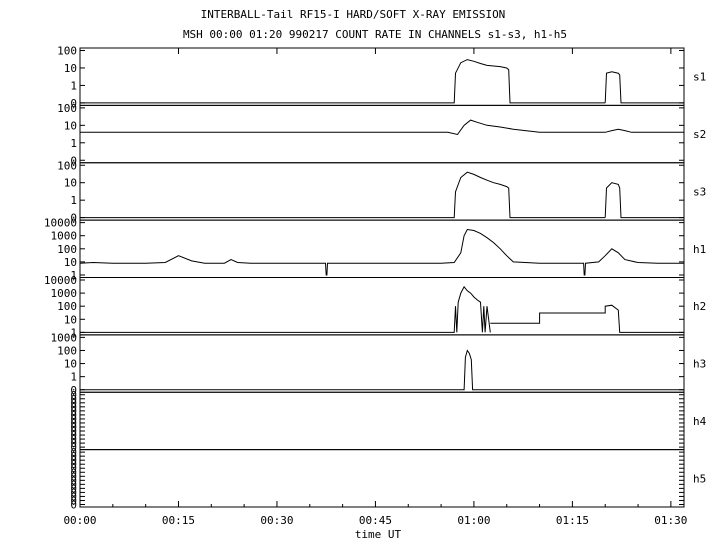 This screenshot has width=720, height=550. I want to click on panel-frame-h3, so click(382, 363).